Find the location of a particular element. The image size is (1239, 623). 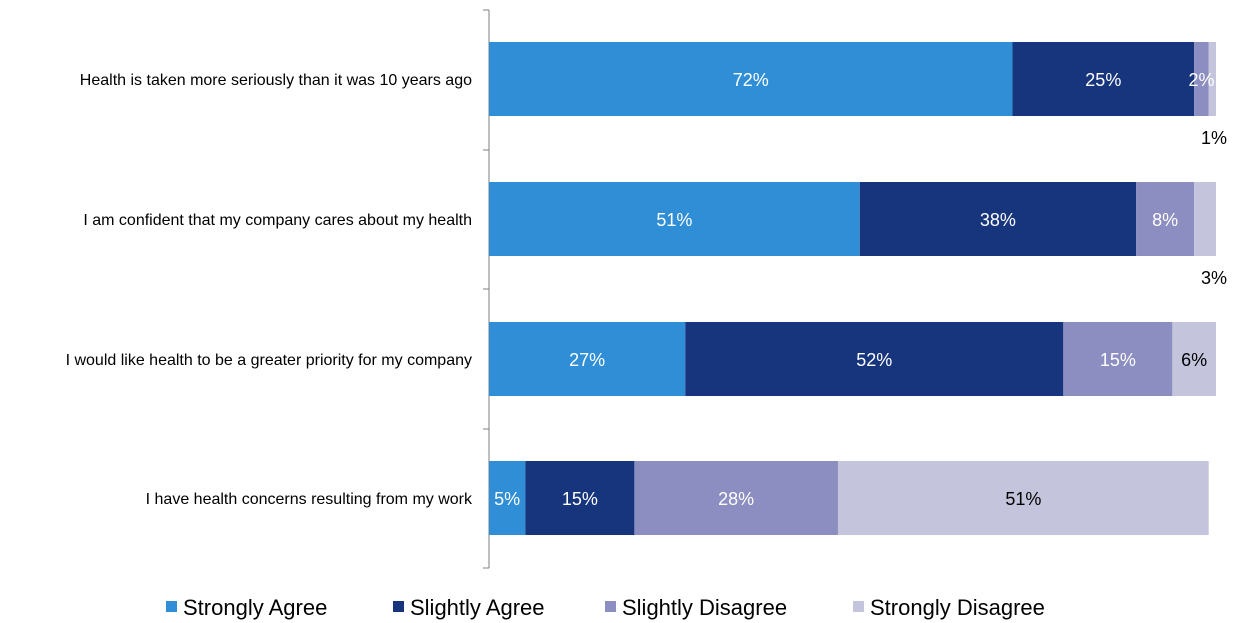

legend-label: Strongly Disagree is located at coordinates (957, 607).